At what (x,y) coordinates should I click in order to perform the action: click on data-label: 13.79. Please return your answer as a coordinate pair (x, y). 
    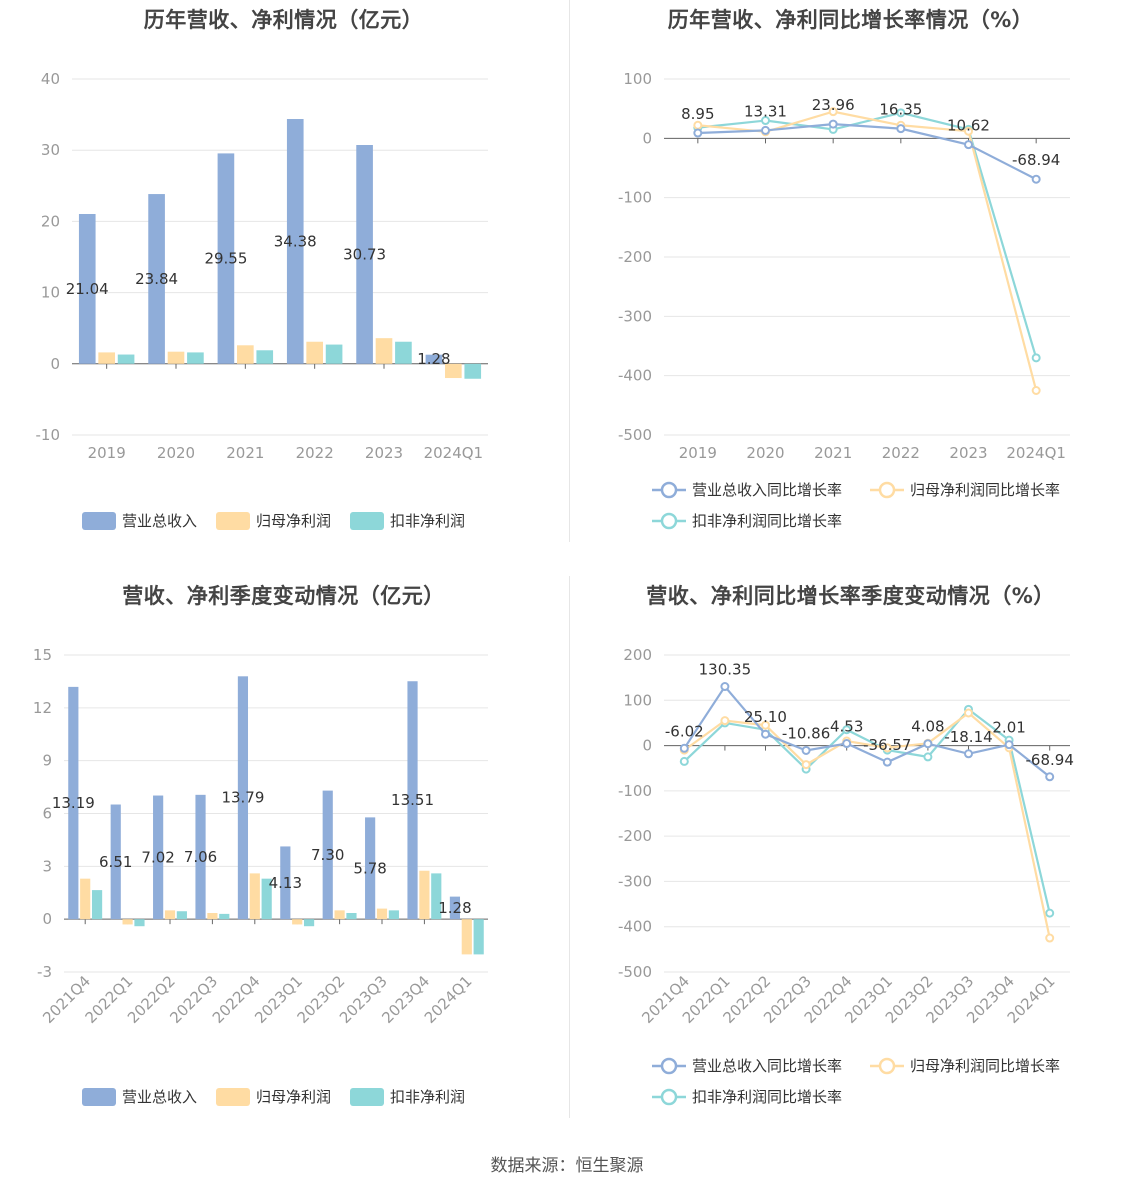
    Looking at the image, I should click on (242, 798).